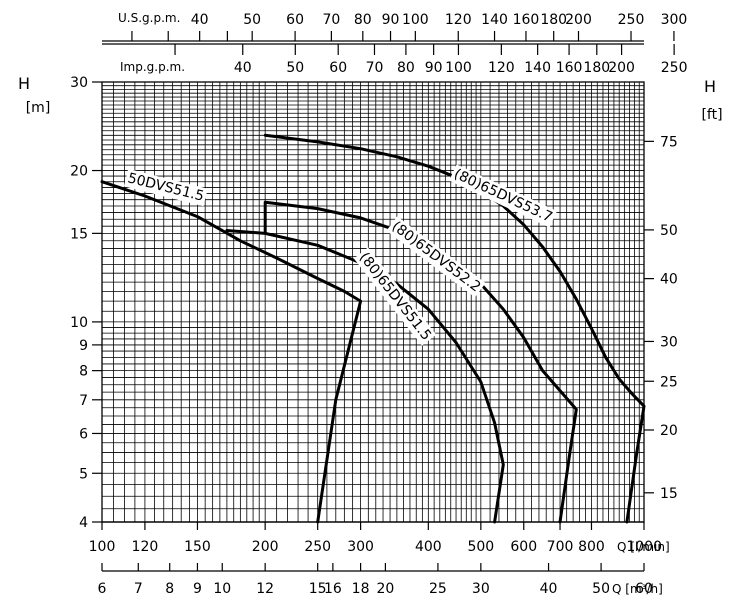 Image resolution: width=748 pixels, height=608 pixels. What do you see at coordinates (83, 346) in the screenshot?
I see `y-left-tick-label: 9` at bounding box center [83, 346].